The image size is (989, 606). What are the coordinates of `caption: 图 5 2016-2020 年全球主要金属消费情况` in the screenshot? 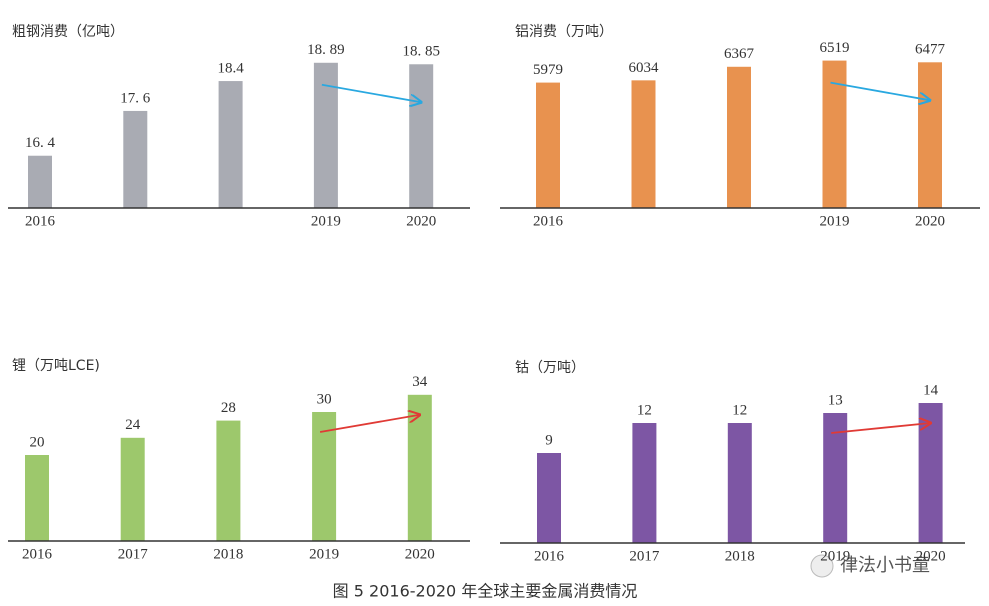 It's located at (485, 591).